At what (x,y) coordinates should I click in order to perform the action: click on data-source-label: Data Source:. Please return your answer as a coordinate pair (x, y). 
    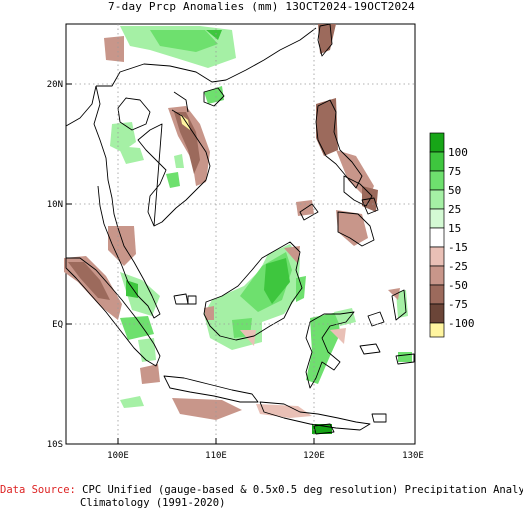
    Looking at the image, I should click on (38, 490).